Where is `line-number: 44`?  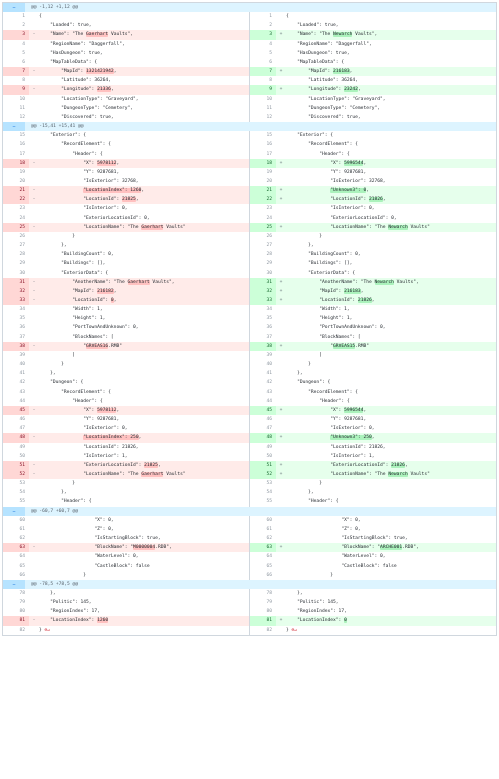 line-number: 44 is located at coordinates (22, 401).